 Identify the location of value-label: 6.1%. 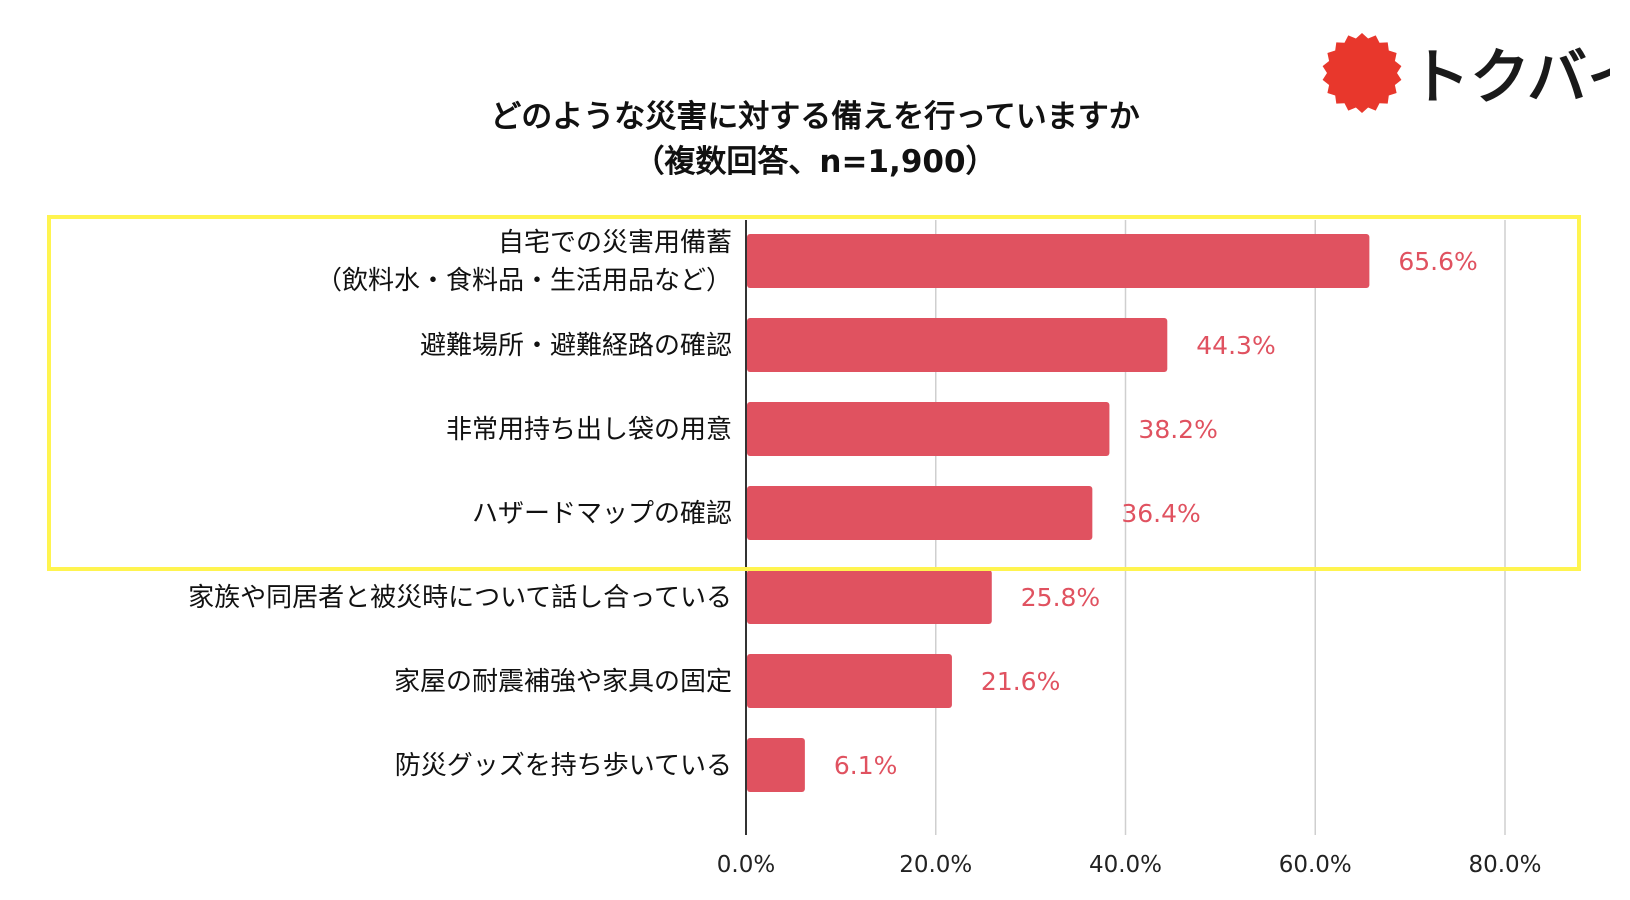
(866, 765).